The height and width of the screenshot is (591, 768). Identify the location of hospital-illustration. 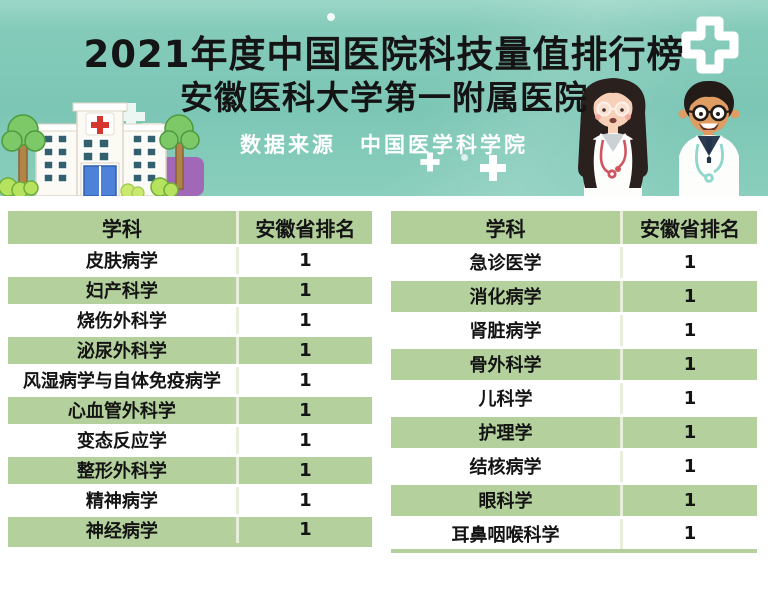
(102, 149).